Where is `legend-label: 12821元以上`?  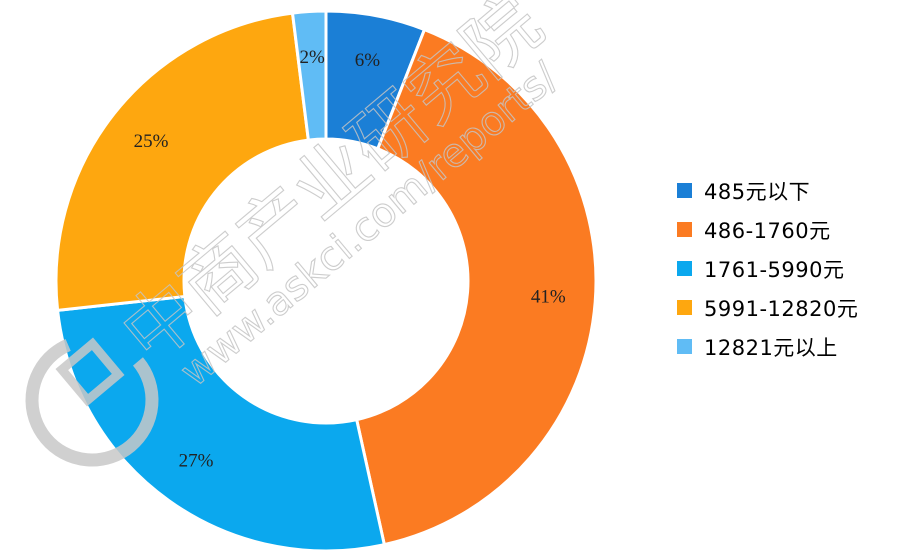
legend-label: 12821元以上 is located at coordinates (771, 347).